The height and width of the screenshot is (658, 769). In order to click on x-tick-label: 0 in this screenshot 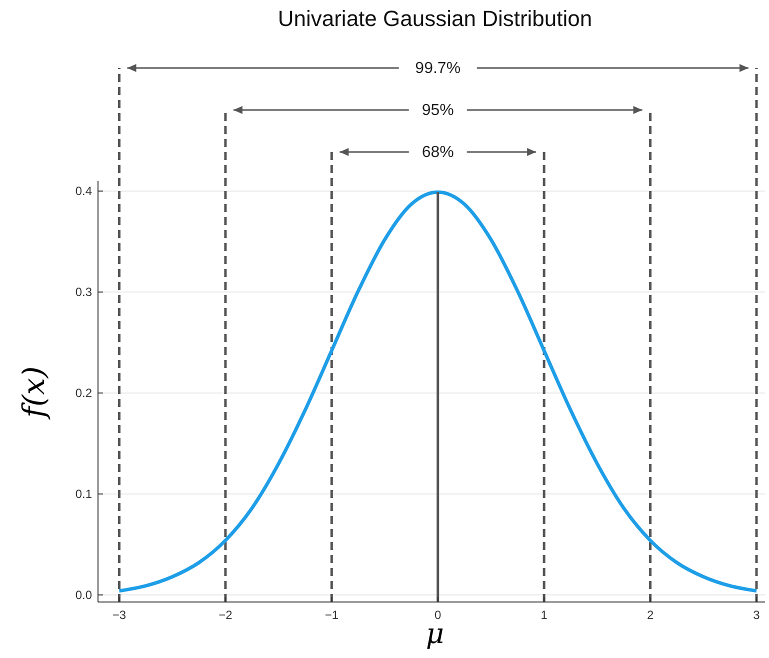, I will do `click(438, 615)`.